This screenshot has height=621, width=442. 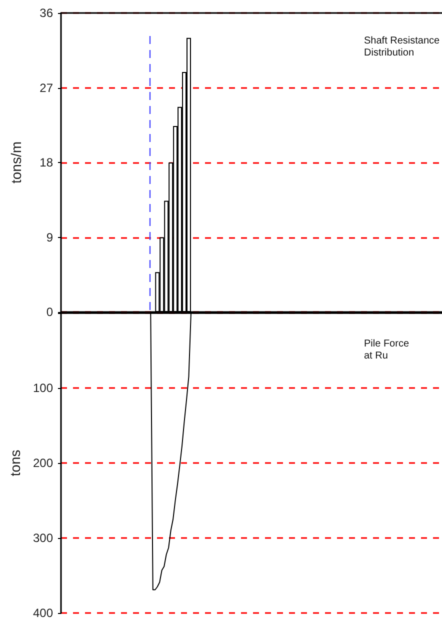 What do you see at coordinates (15, 463) in the screenshot?
I see `y-axis-title: tons` at bounding box center [15, 463].